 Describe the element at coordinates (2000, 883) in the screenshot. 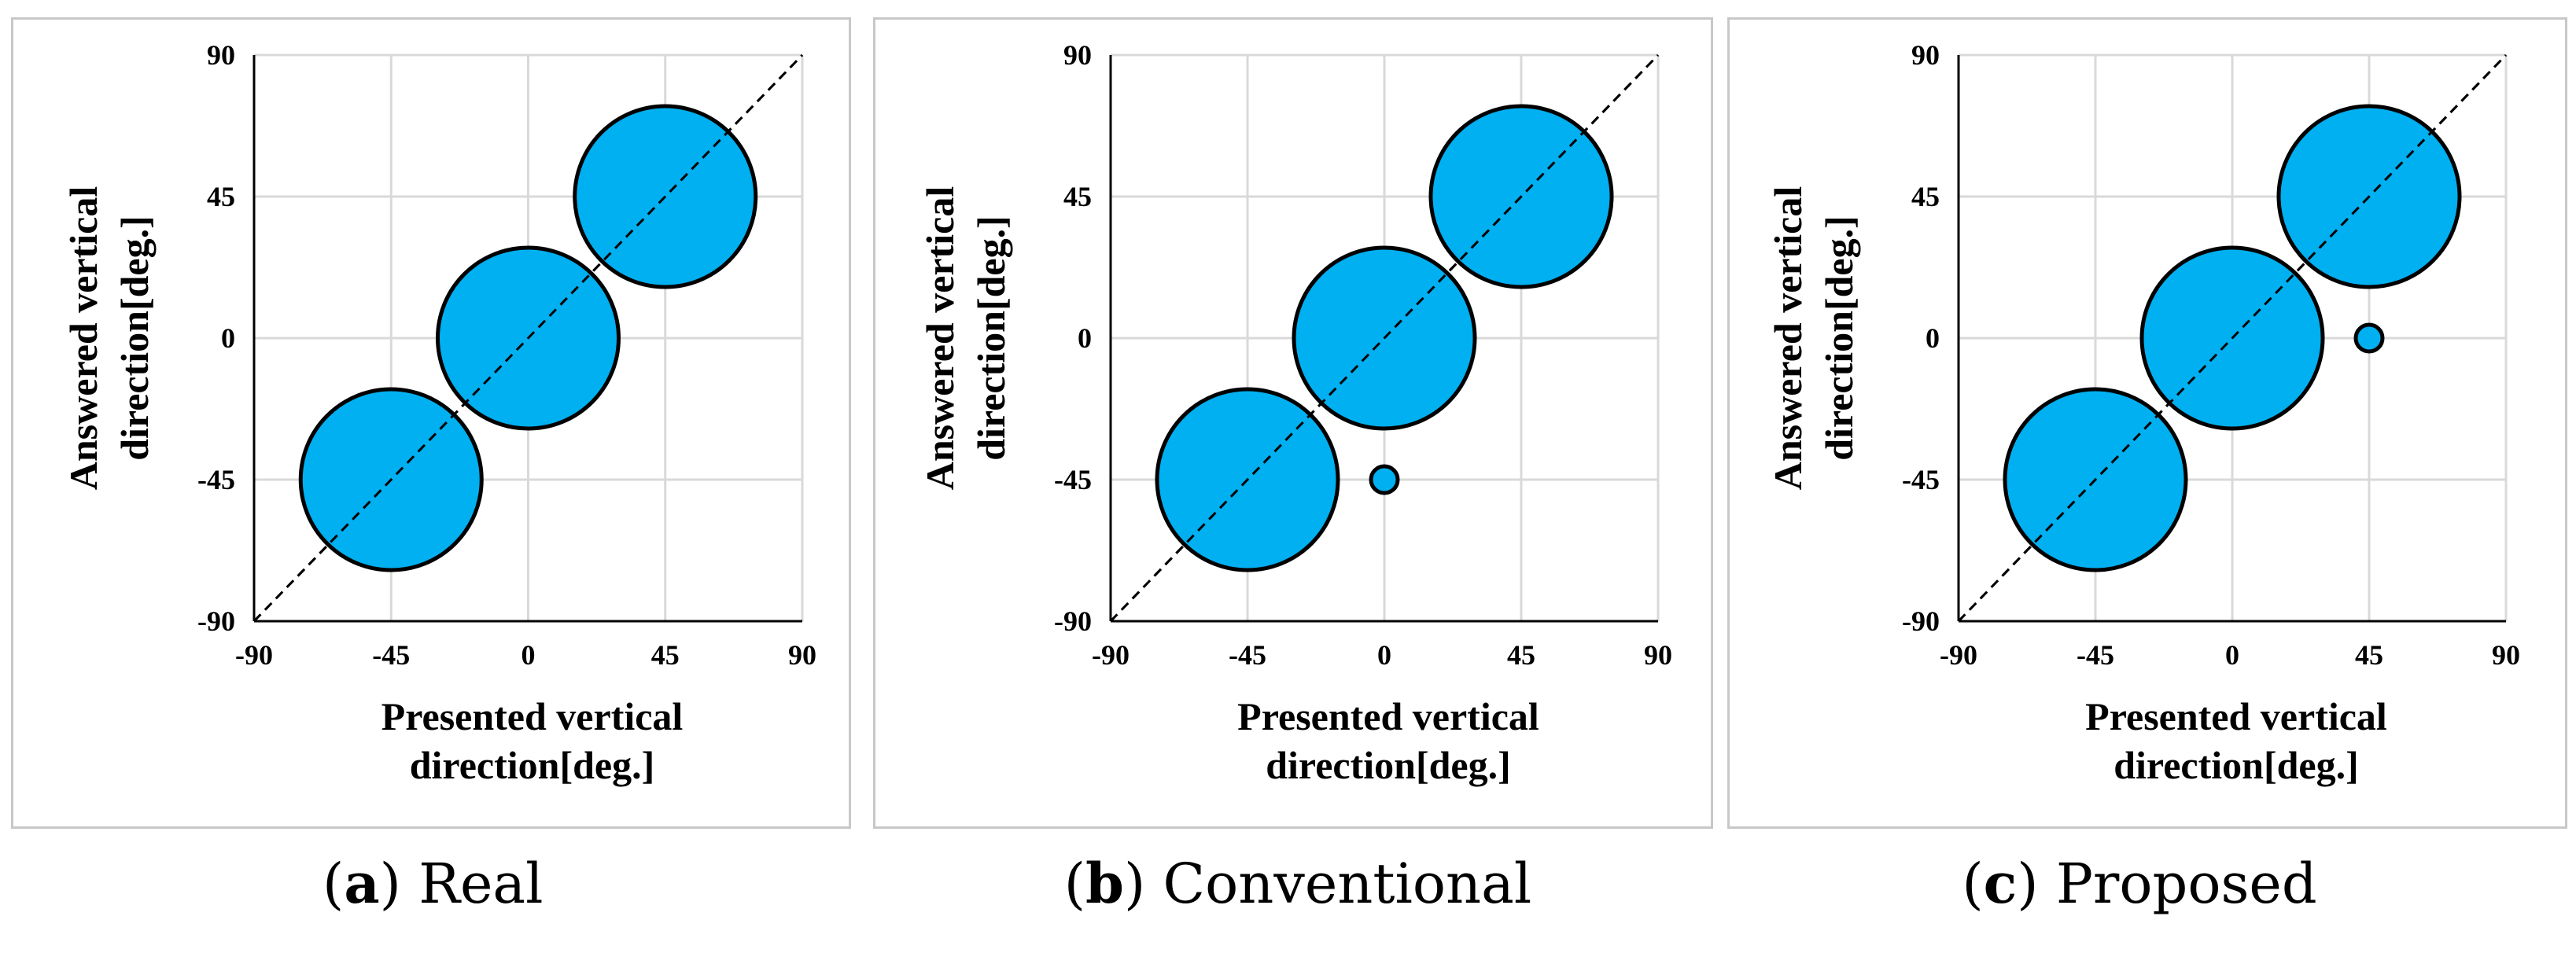

I see `caption-letter: c` at that location.